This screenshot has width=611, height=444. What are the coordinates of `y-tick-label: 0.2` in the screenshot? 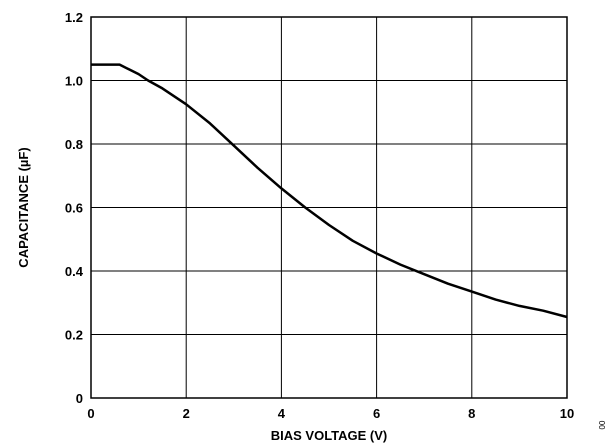 It's located at (74, 335).